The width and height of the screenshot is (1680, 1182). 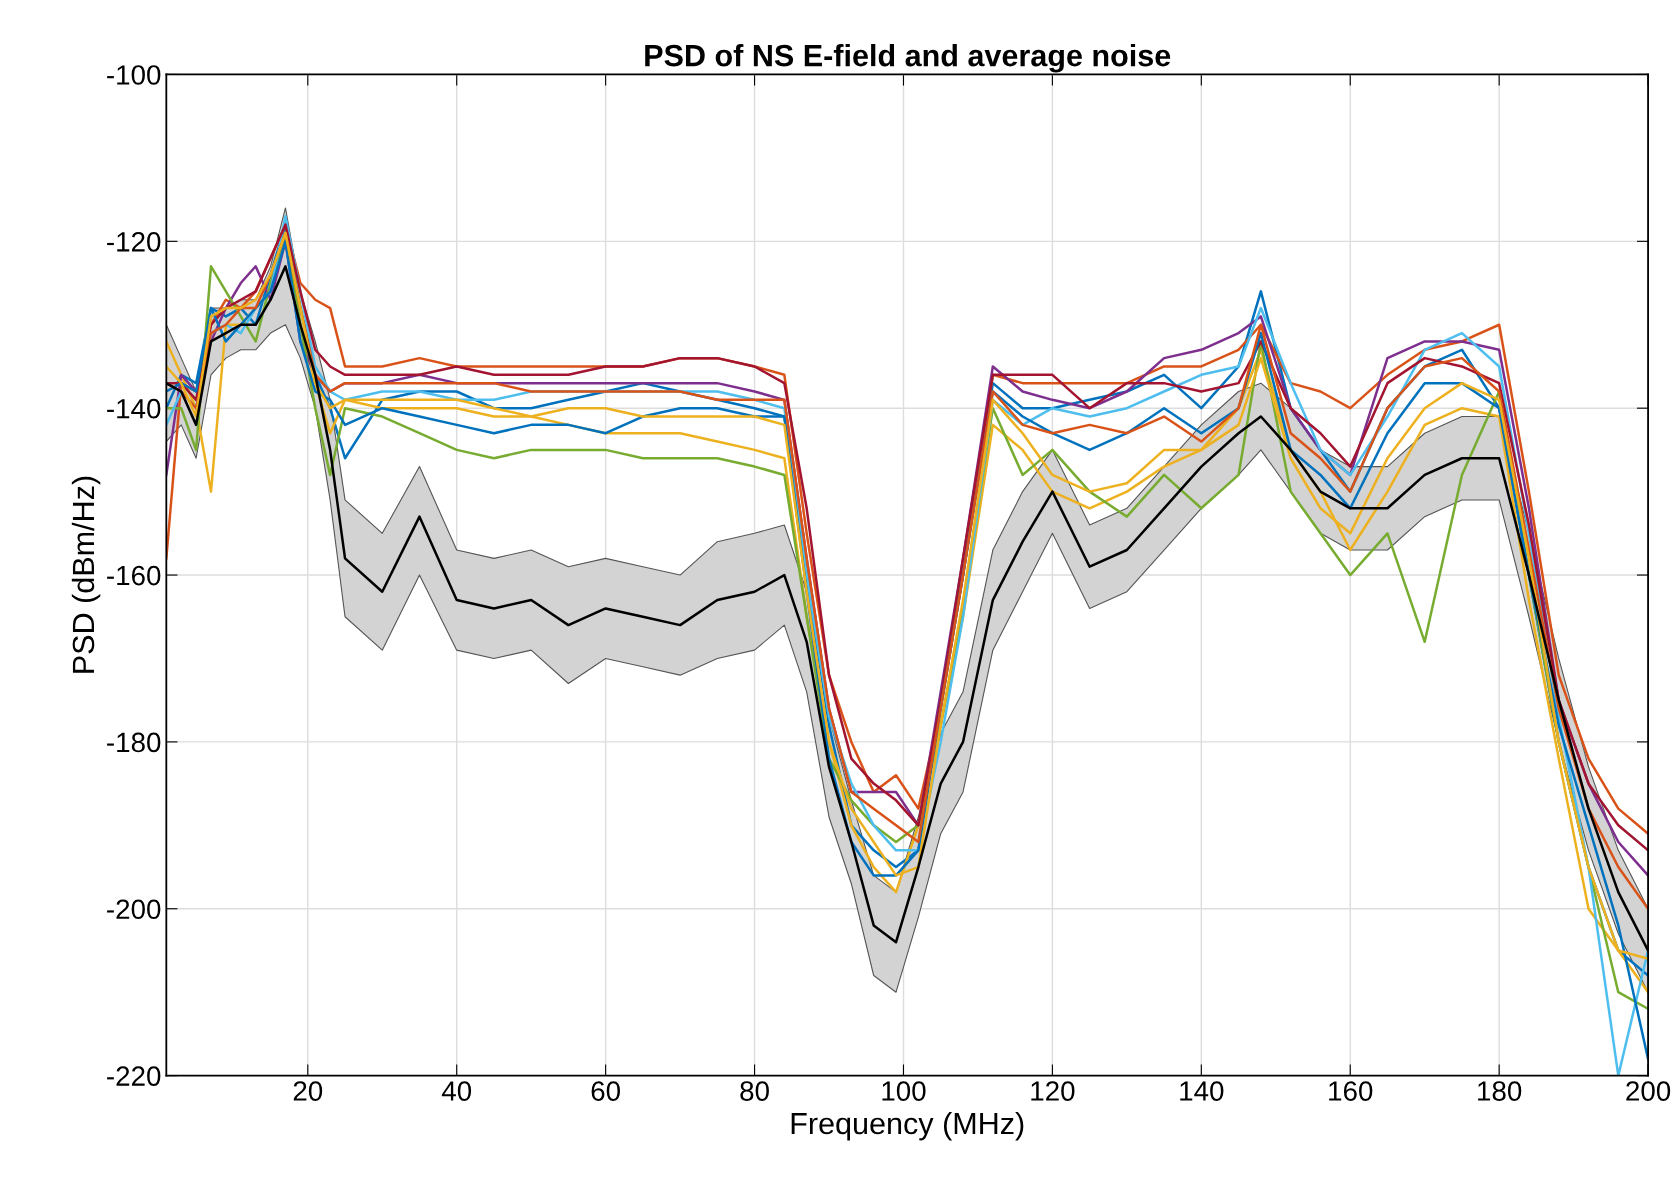 I want to click on x-tick-label: 180, so click(x=1500, y=1091).